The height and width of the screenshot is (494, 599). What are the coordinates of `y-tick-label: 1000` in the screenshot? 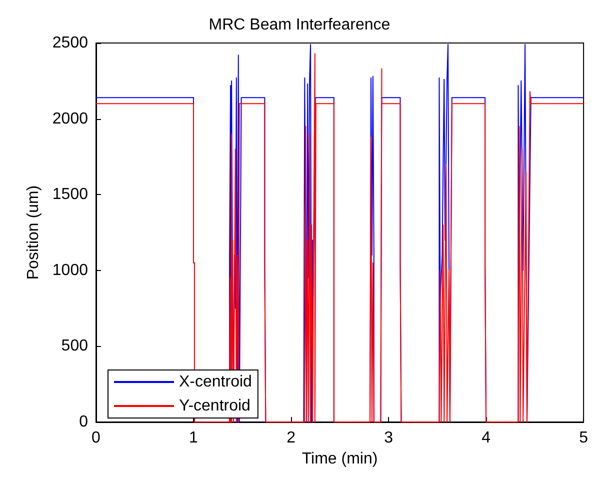 It's located at (70, 270).